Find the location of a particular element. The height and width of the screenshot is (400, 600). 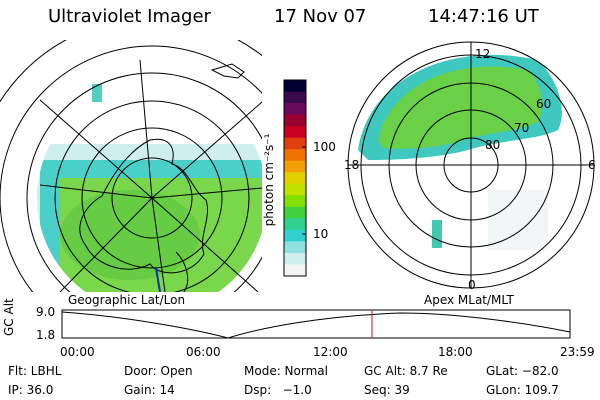

colorbar-tick-label-10: 10 is located at coordinates (321, 234).